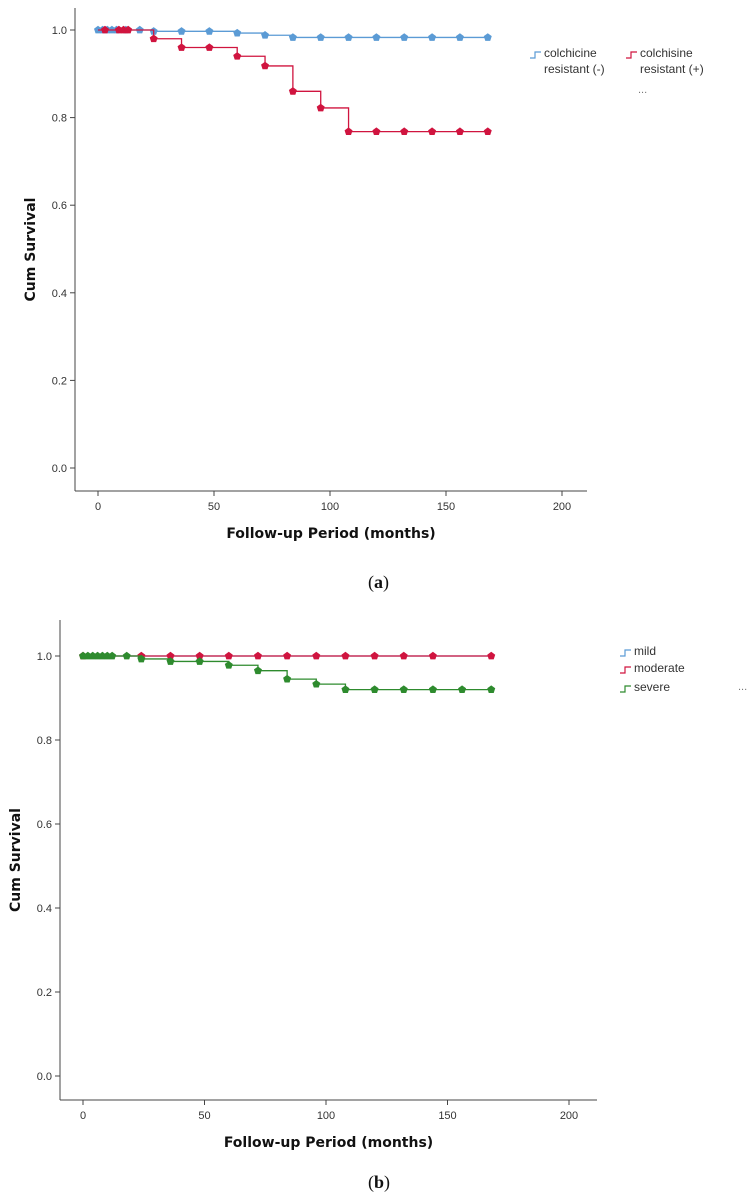 The width and height of the screenshot is (756, 1203). I want to click on legend-label: moderate, so click(659, 668).